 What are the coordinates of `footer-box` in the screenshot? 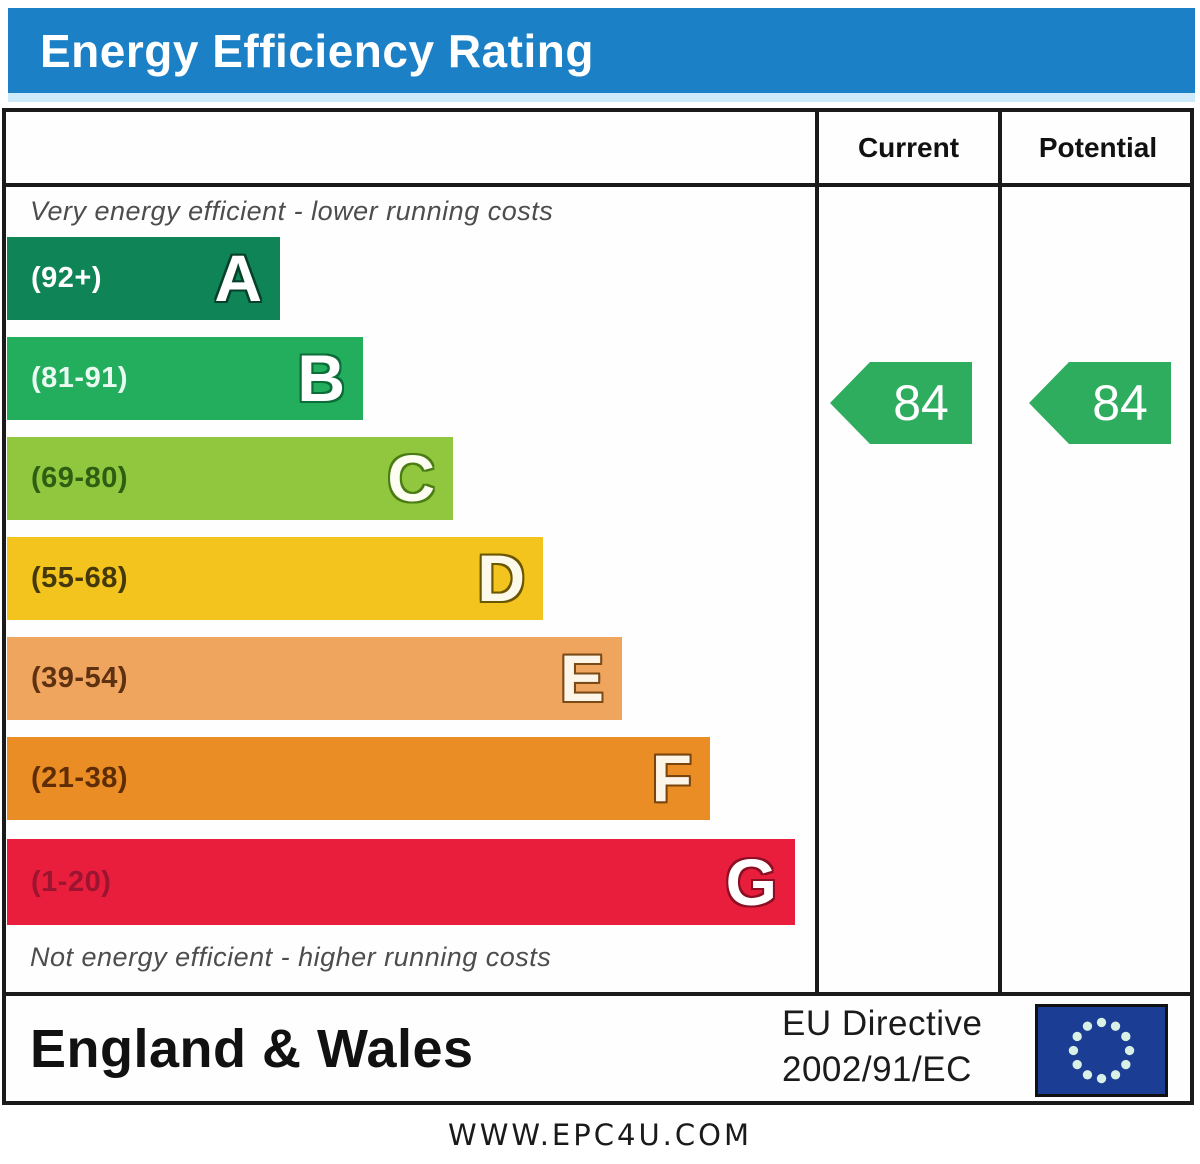 It's located at (598, 1048).